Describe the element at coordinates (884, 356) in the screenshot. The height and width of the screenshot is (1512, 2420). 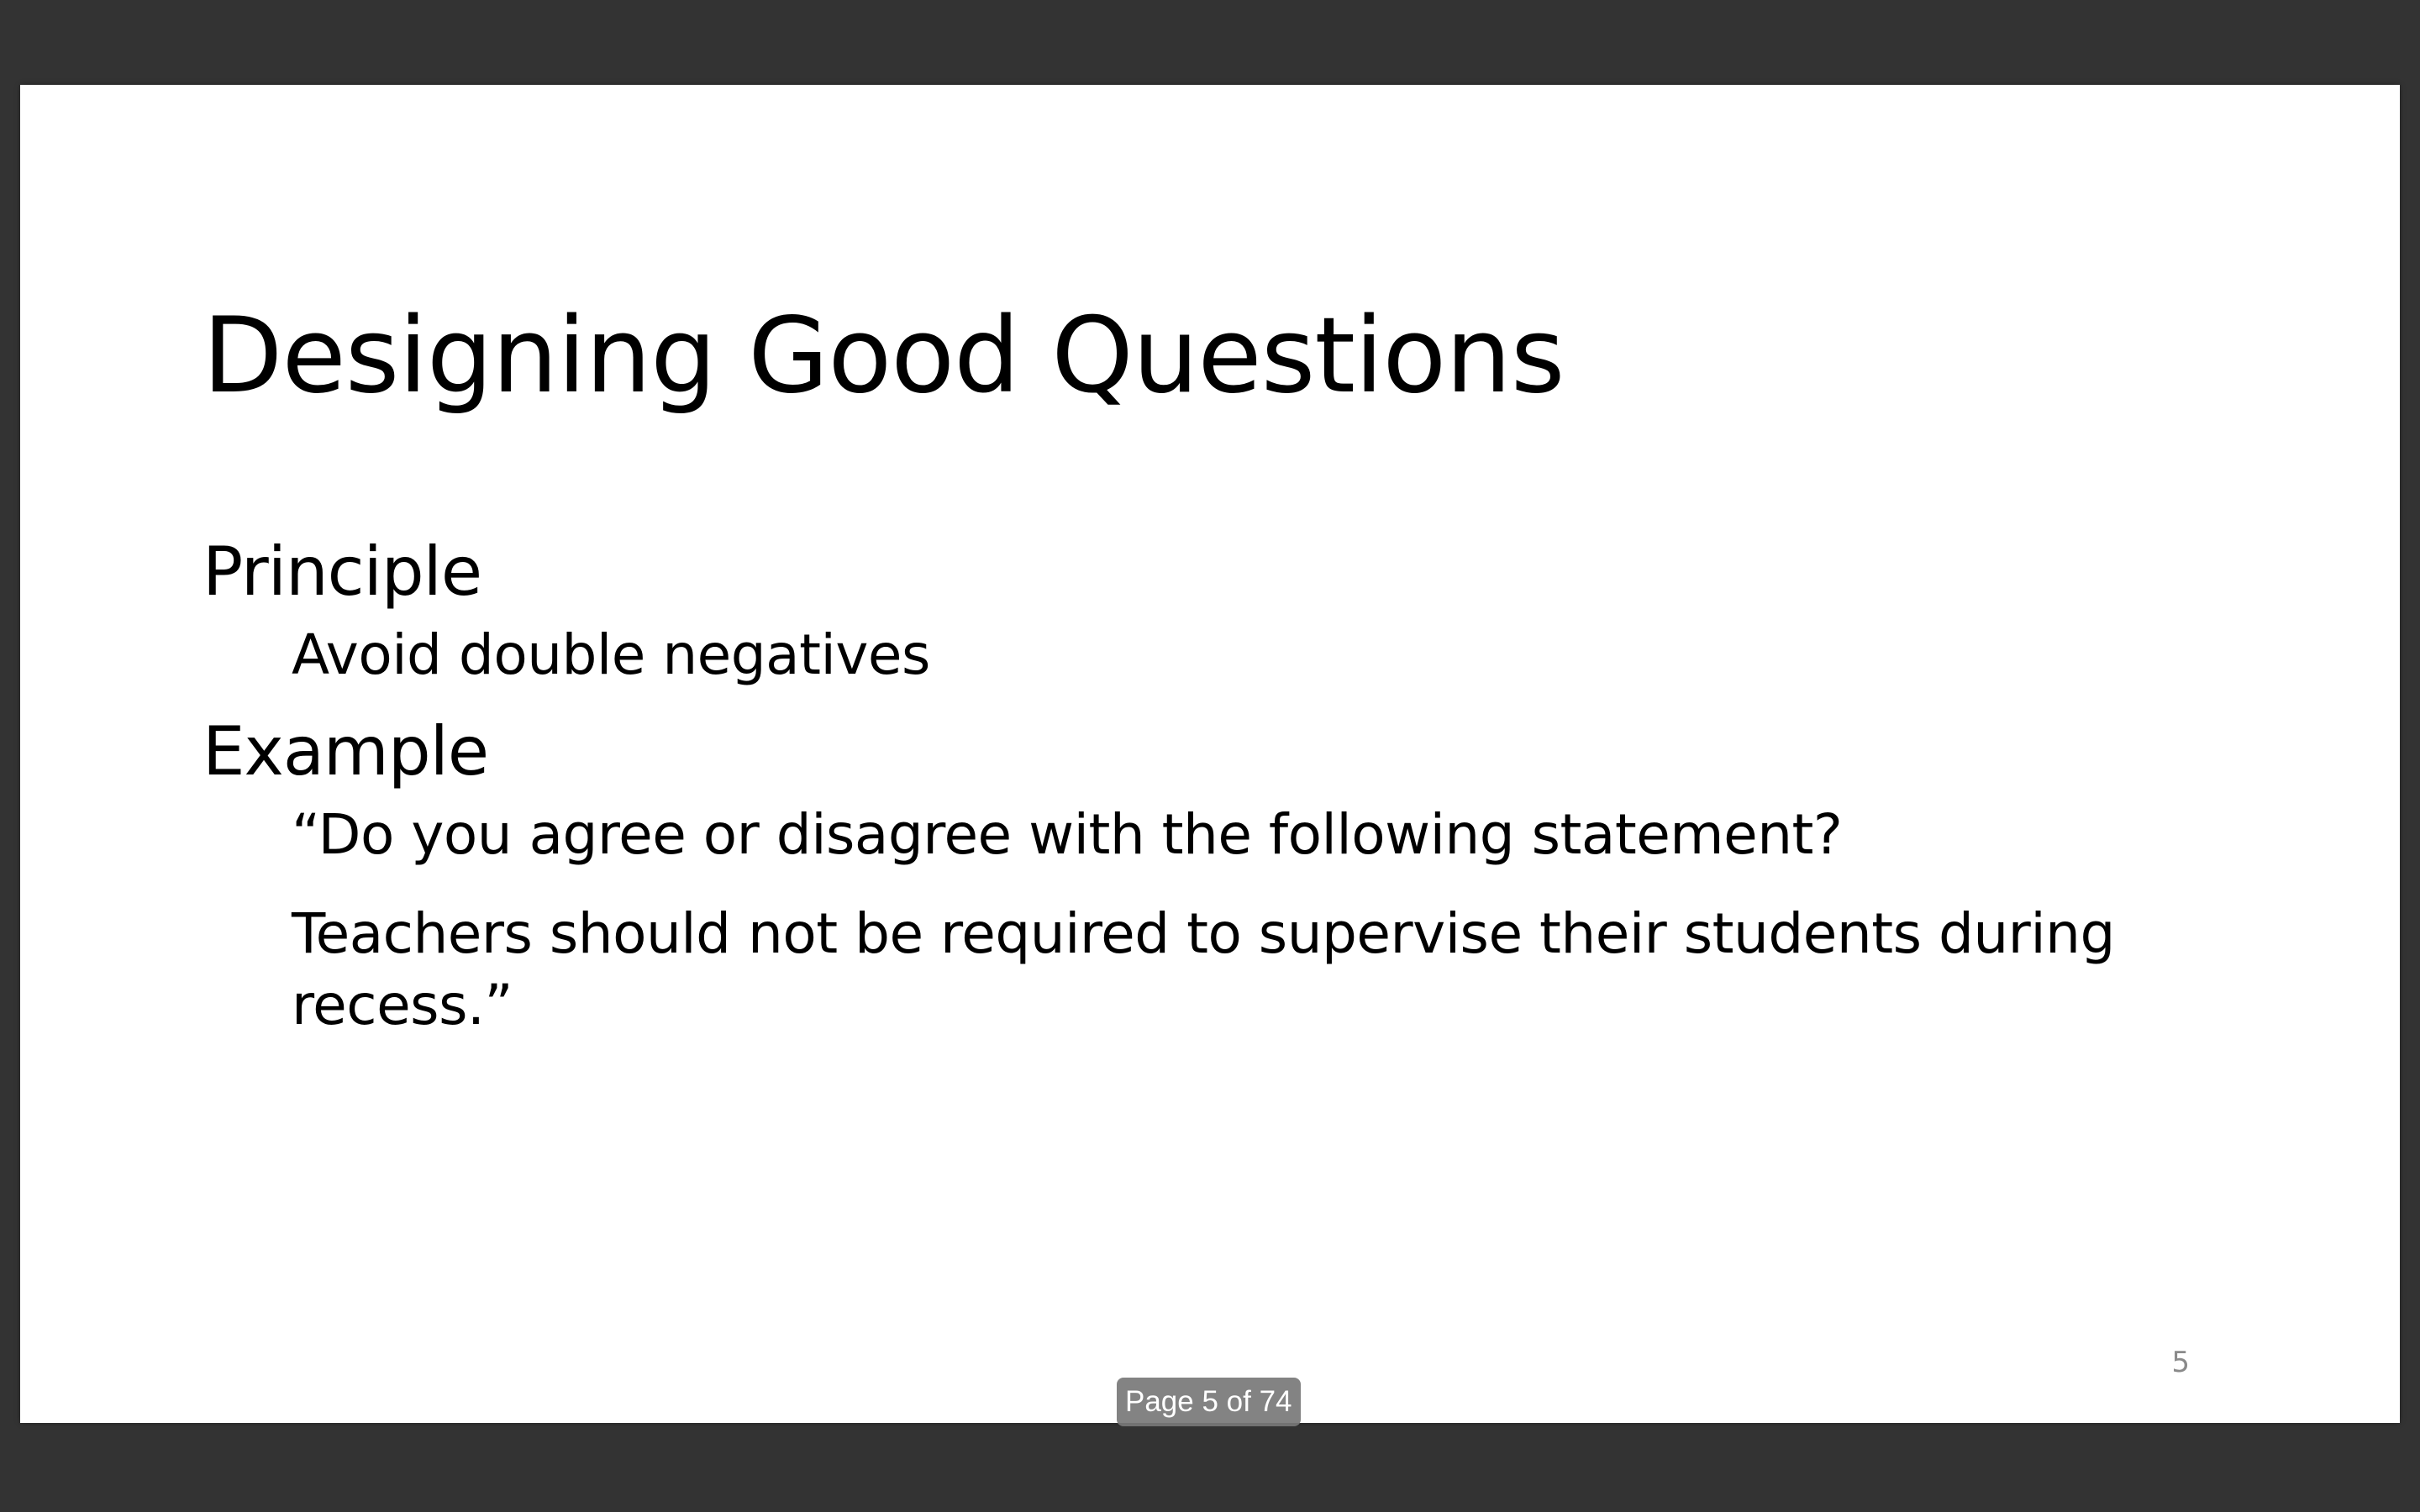
I see `slide-title: Designing Good Questions` at that location.